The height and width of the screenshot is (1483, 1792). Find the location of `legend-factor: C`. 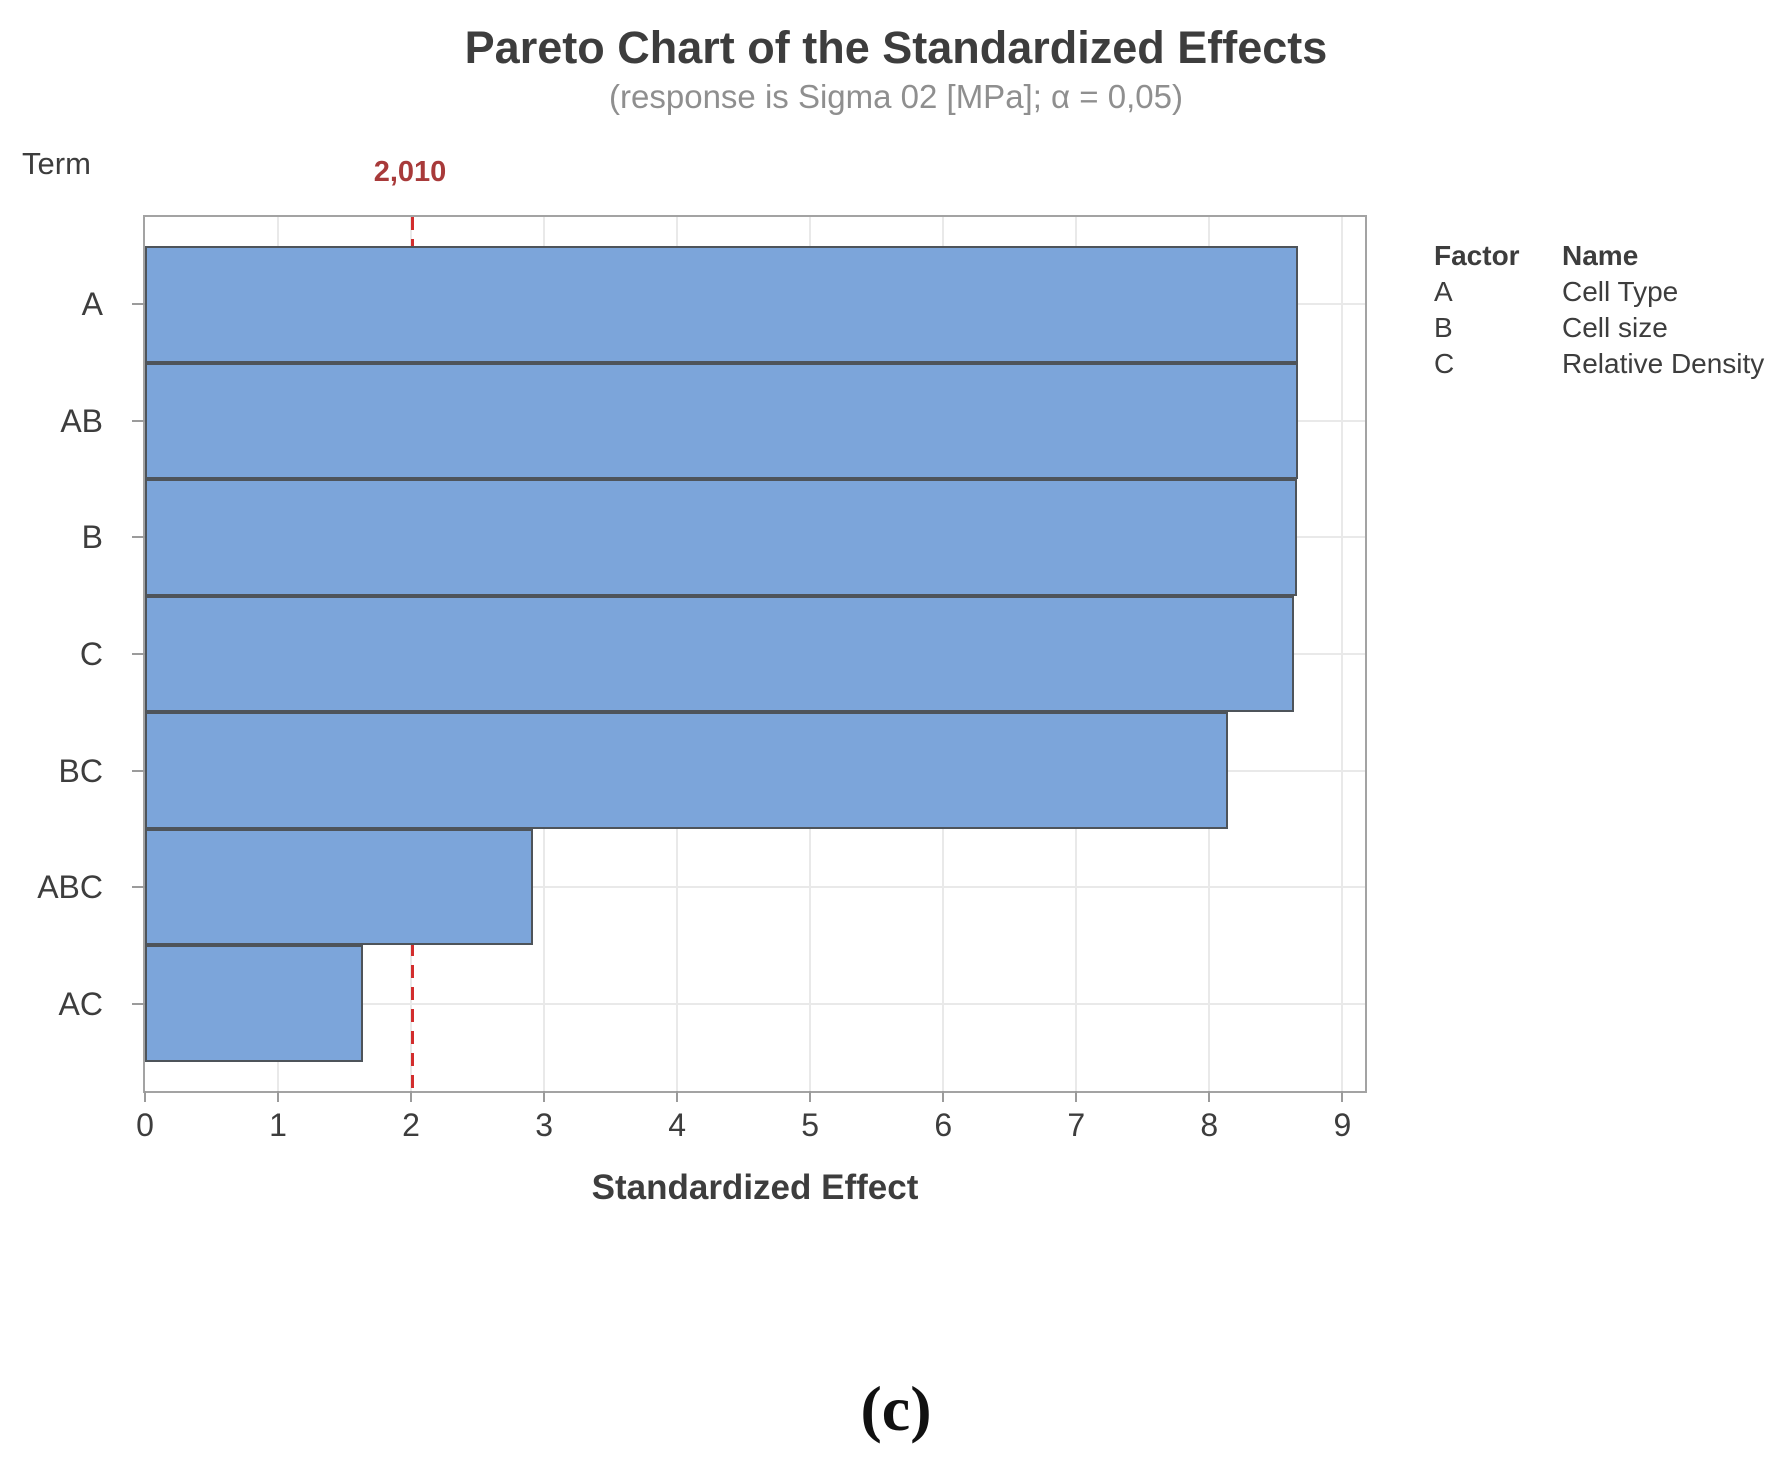

legend-factor: C is located at coordinates (1444, 363).